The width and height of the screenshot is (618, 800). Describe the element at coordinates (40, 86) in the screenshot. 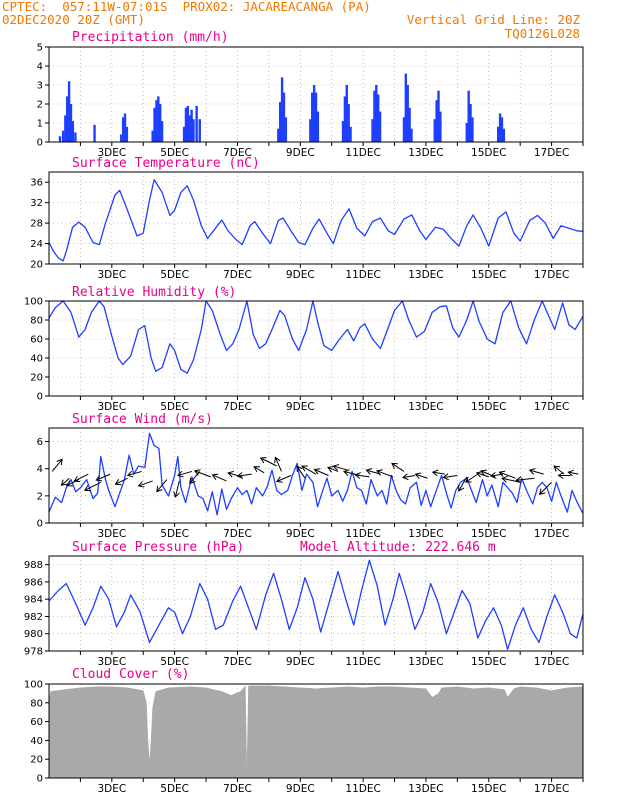

I see `panel0-ytick-label: 3` at that location.